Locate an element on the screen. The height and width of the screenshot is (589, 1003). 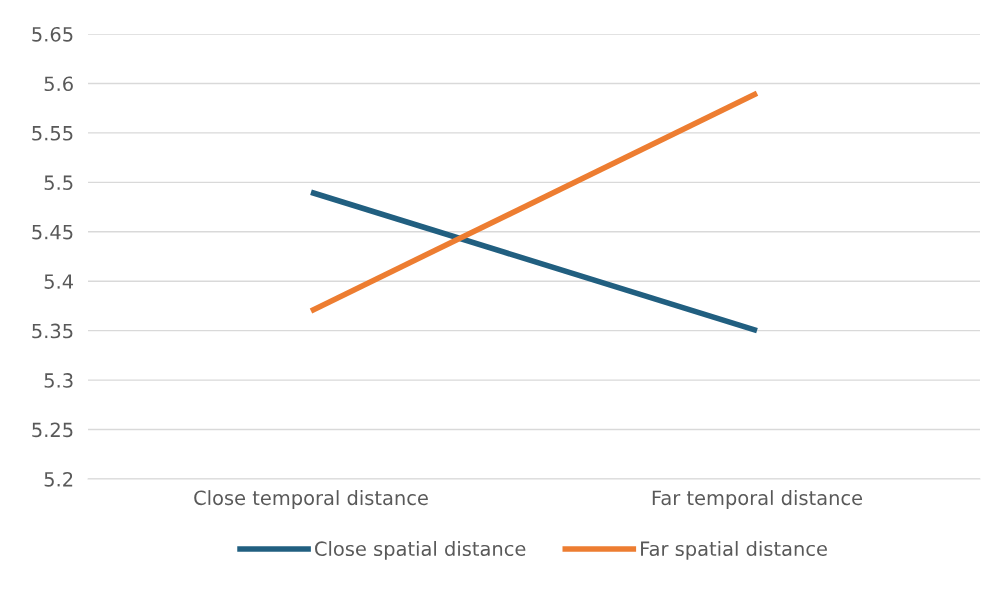
y-tick-label: 5.45 is located at coordinates (52, 232).